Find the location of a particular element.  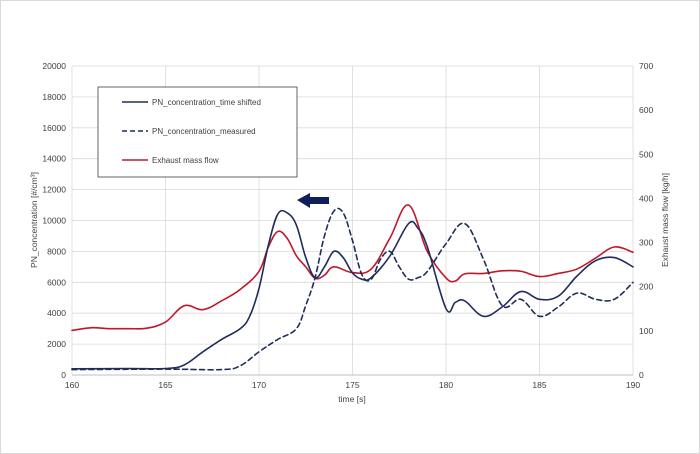

x-tick-label: 180 is located at coordinates (446, 385).